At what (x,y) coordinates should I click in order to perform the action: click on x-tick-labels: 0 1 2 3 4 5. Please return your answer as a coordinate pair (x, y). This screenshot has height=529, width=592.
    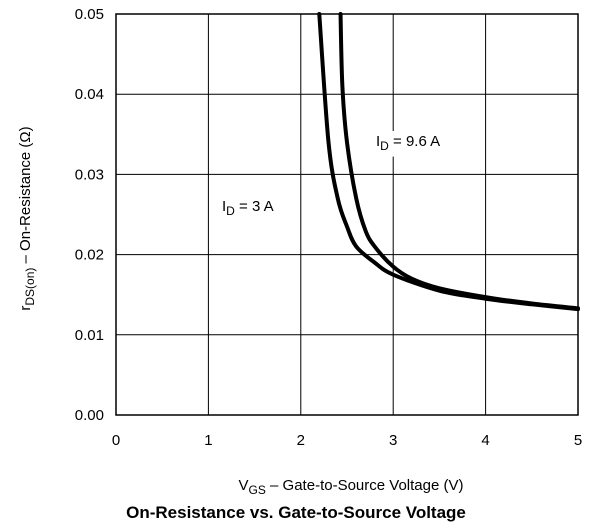
    Looking at the image, I should click on (347, 440).